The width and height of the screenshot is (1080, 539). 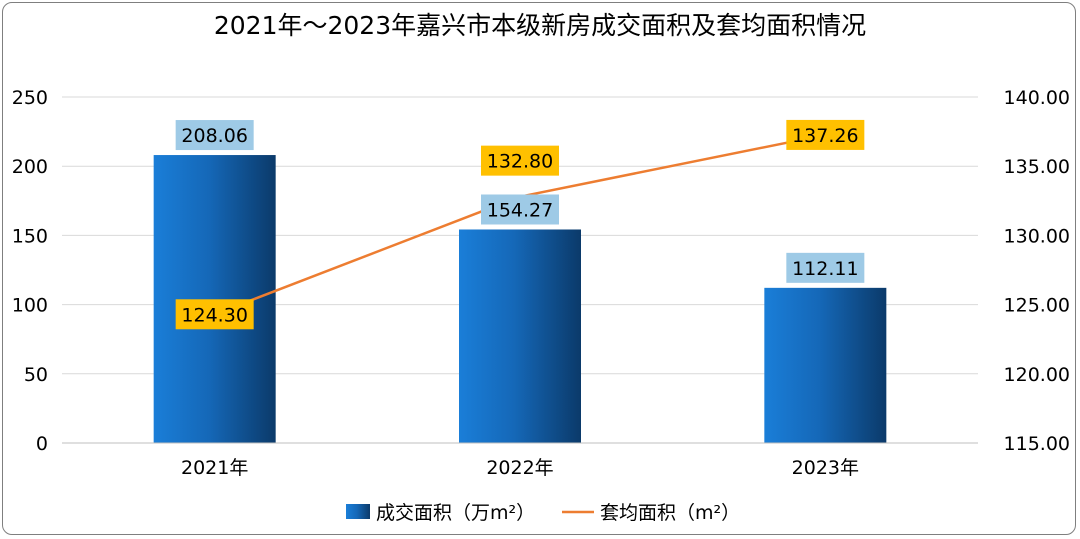 I want to click on chart-title: 2021年～2023年嘉兴市本级新房成交面积及套均面积情况, so click(x=540, y=25).